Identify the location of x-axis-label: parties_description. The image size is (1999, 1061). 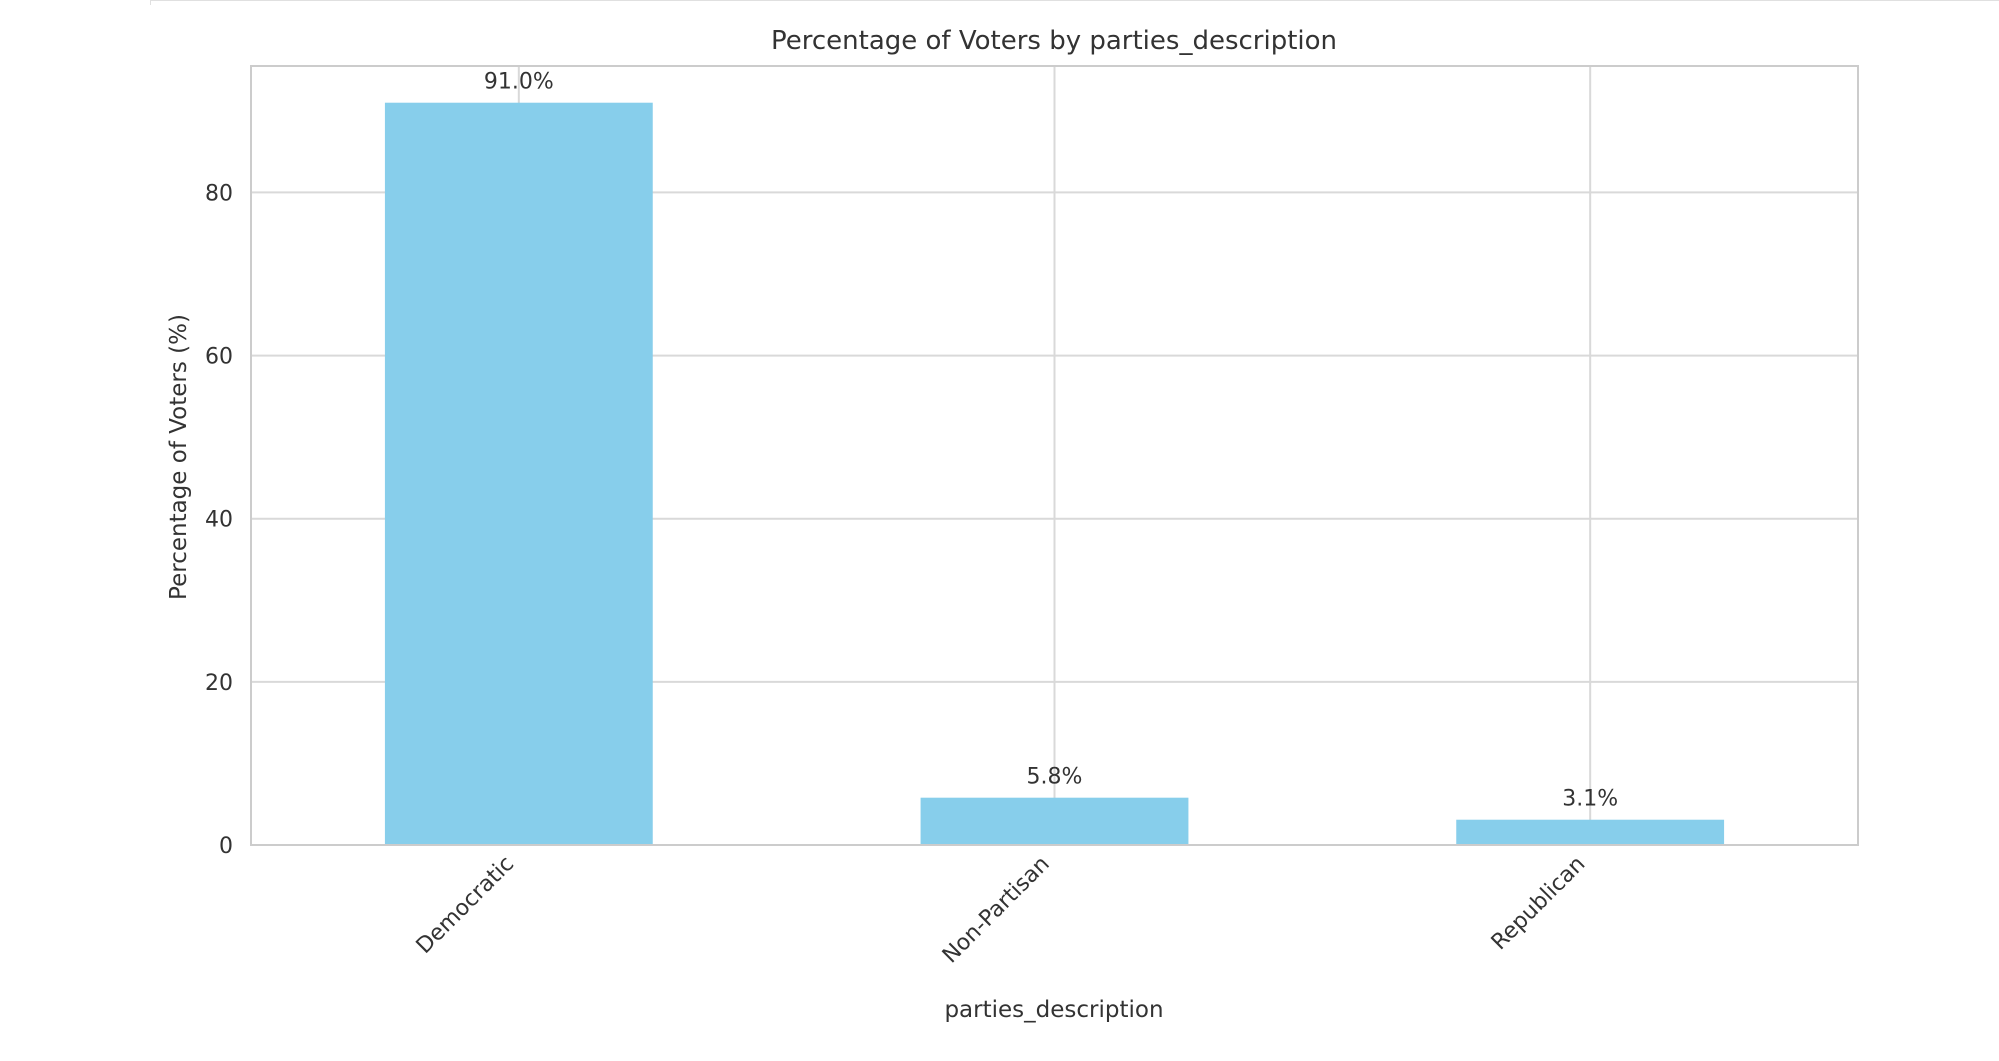
(1053, 1010).